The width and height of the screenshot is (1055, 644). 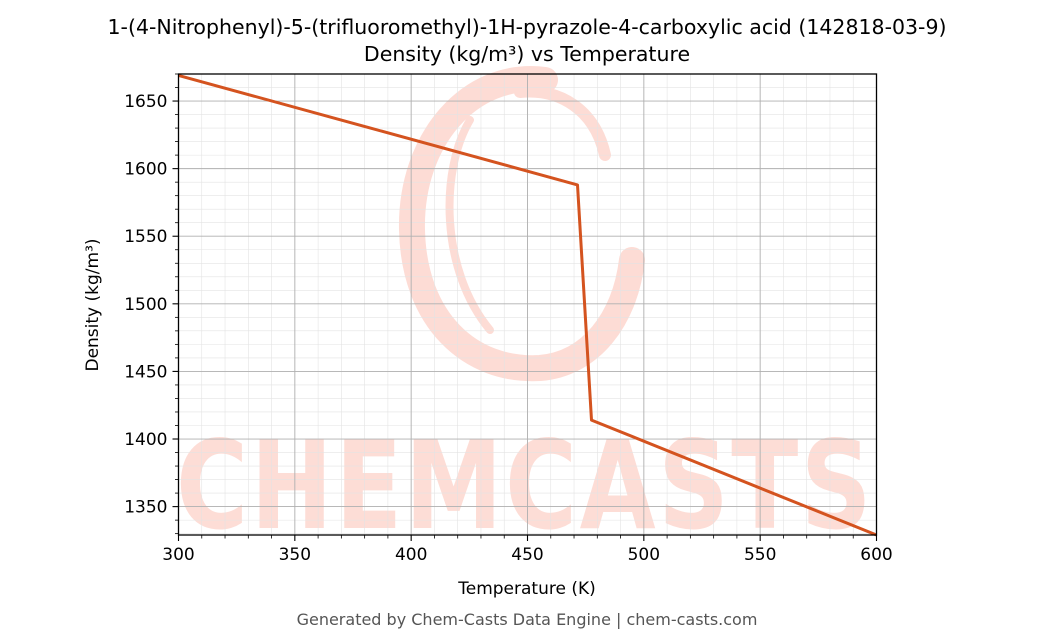 I want to click on y-tick-label: 1600, so click(x=145, y=170).